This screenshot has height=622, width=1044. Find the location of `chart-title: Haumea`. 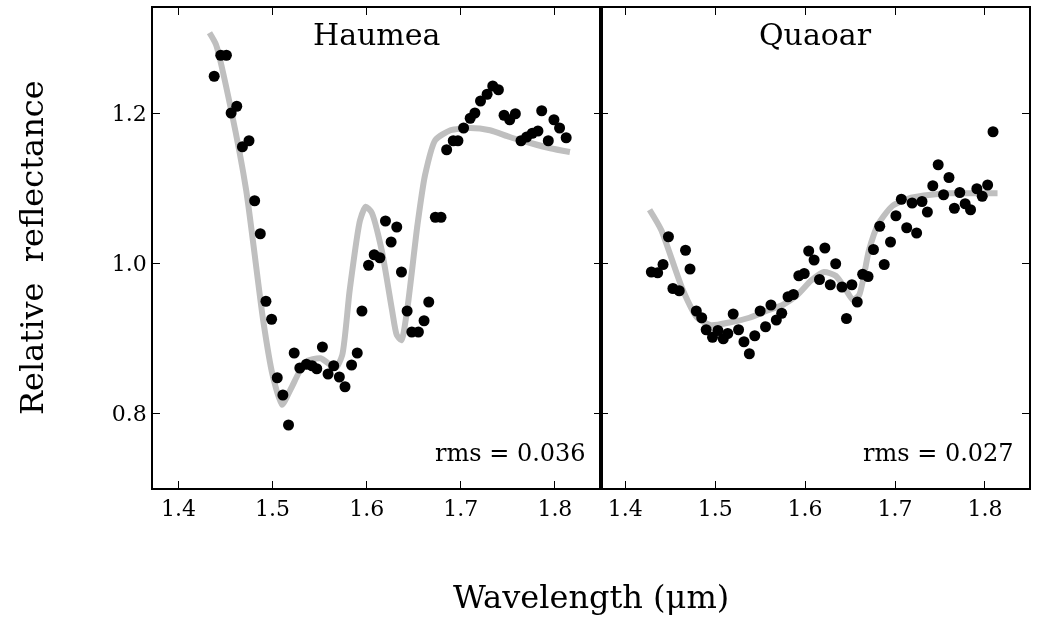

chart-title: Haumea is located at coordinates (377, 34).